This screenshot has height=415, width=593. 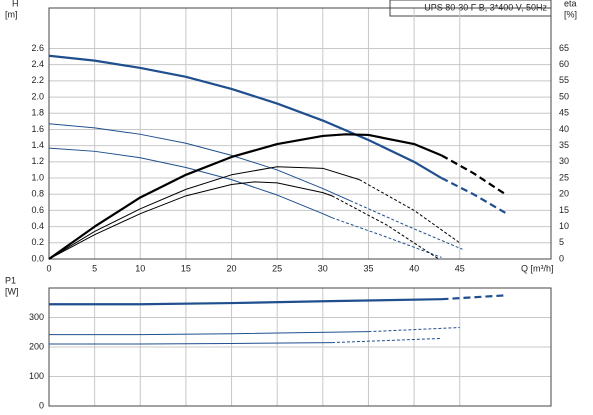 What do you see at coordinates (41, 405) in the screenshot?
I see `y-tick-label: 0` at bounding box center [41, 405].